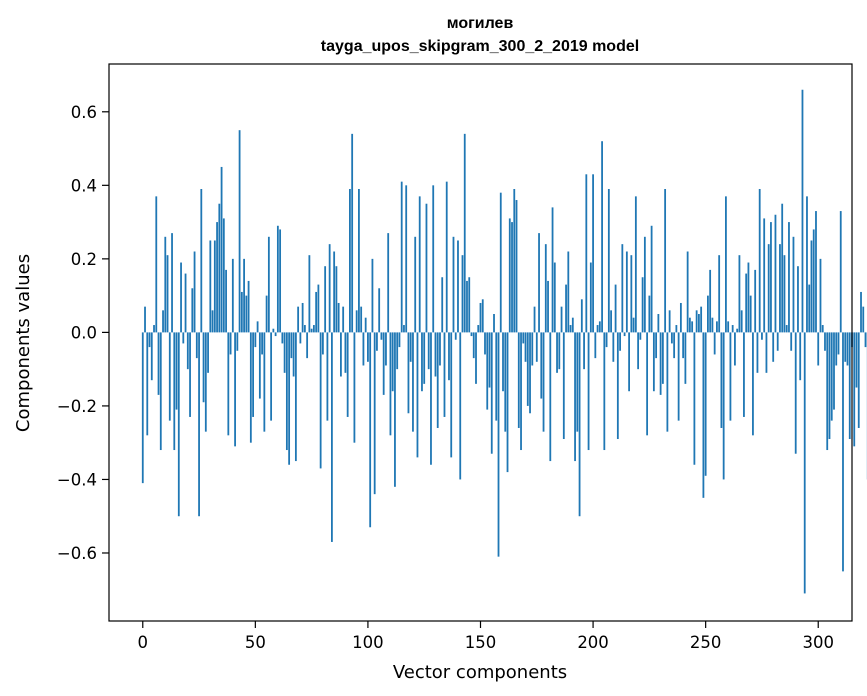 This screenshot has height=696, width=867. What do you see at coordinates (84, 332) in the screenshot?
I see `y-tick-label: 0.0` at bounding box center [84, 332].